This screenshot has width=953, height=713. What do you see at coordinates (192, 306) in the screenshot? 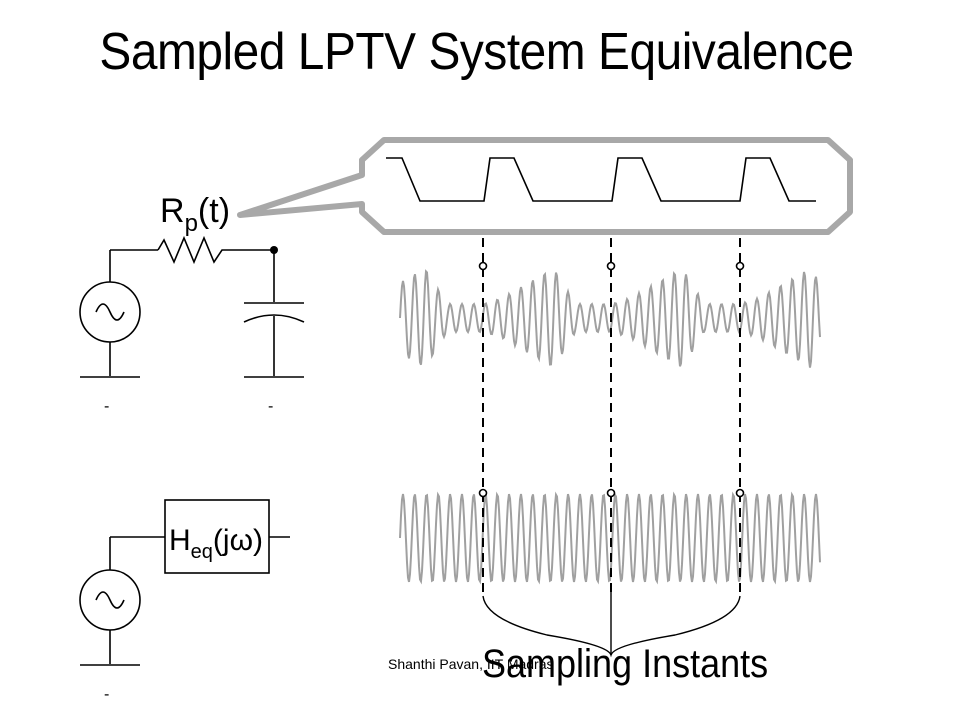
I see `top-circuit` at bounding box center [192, 306].